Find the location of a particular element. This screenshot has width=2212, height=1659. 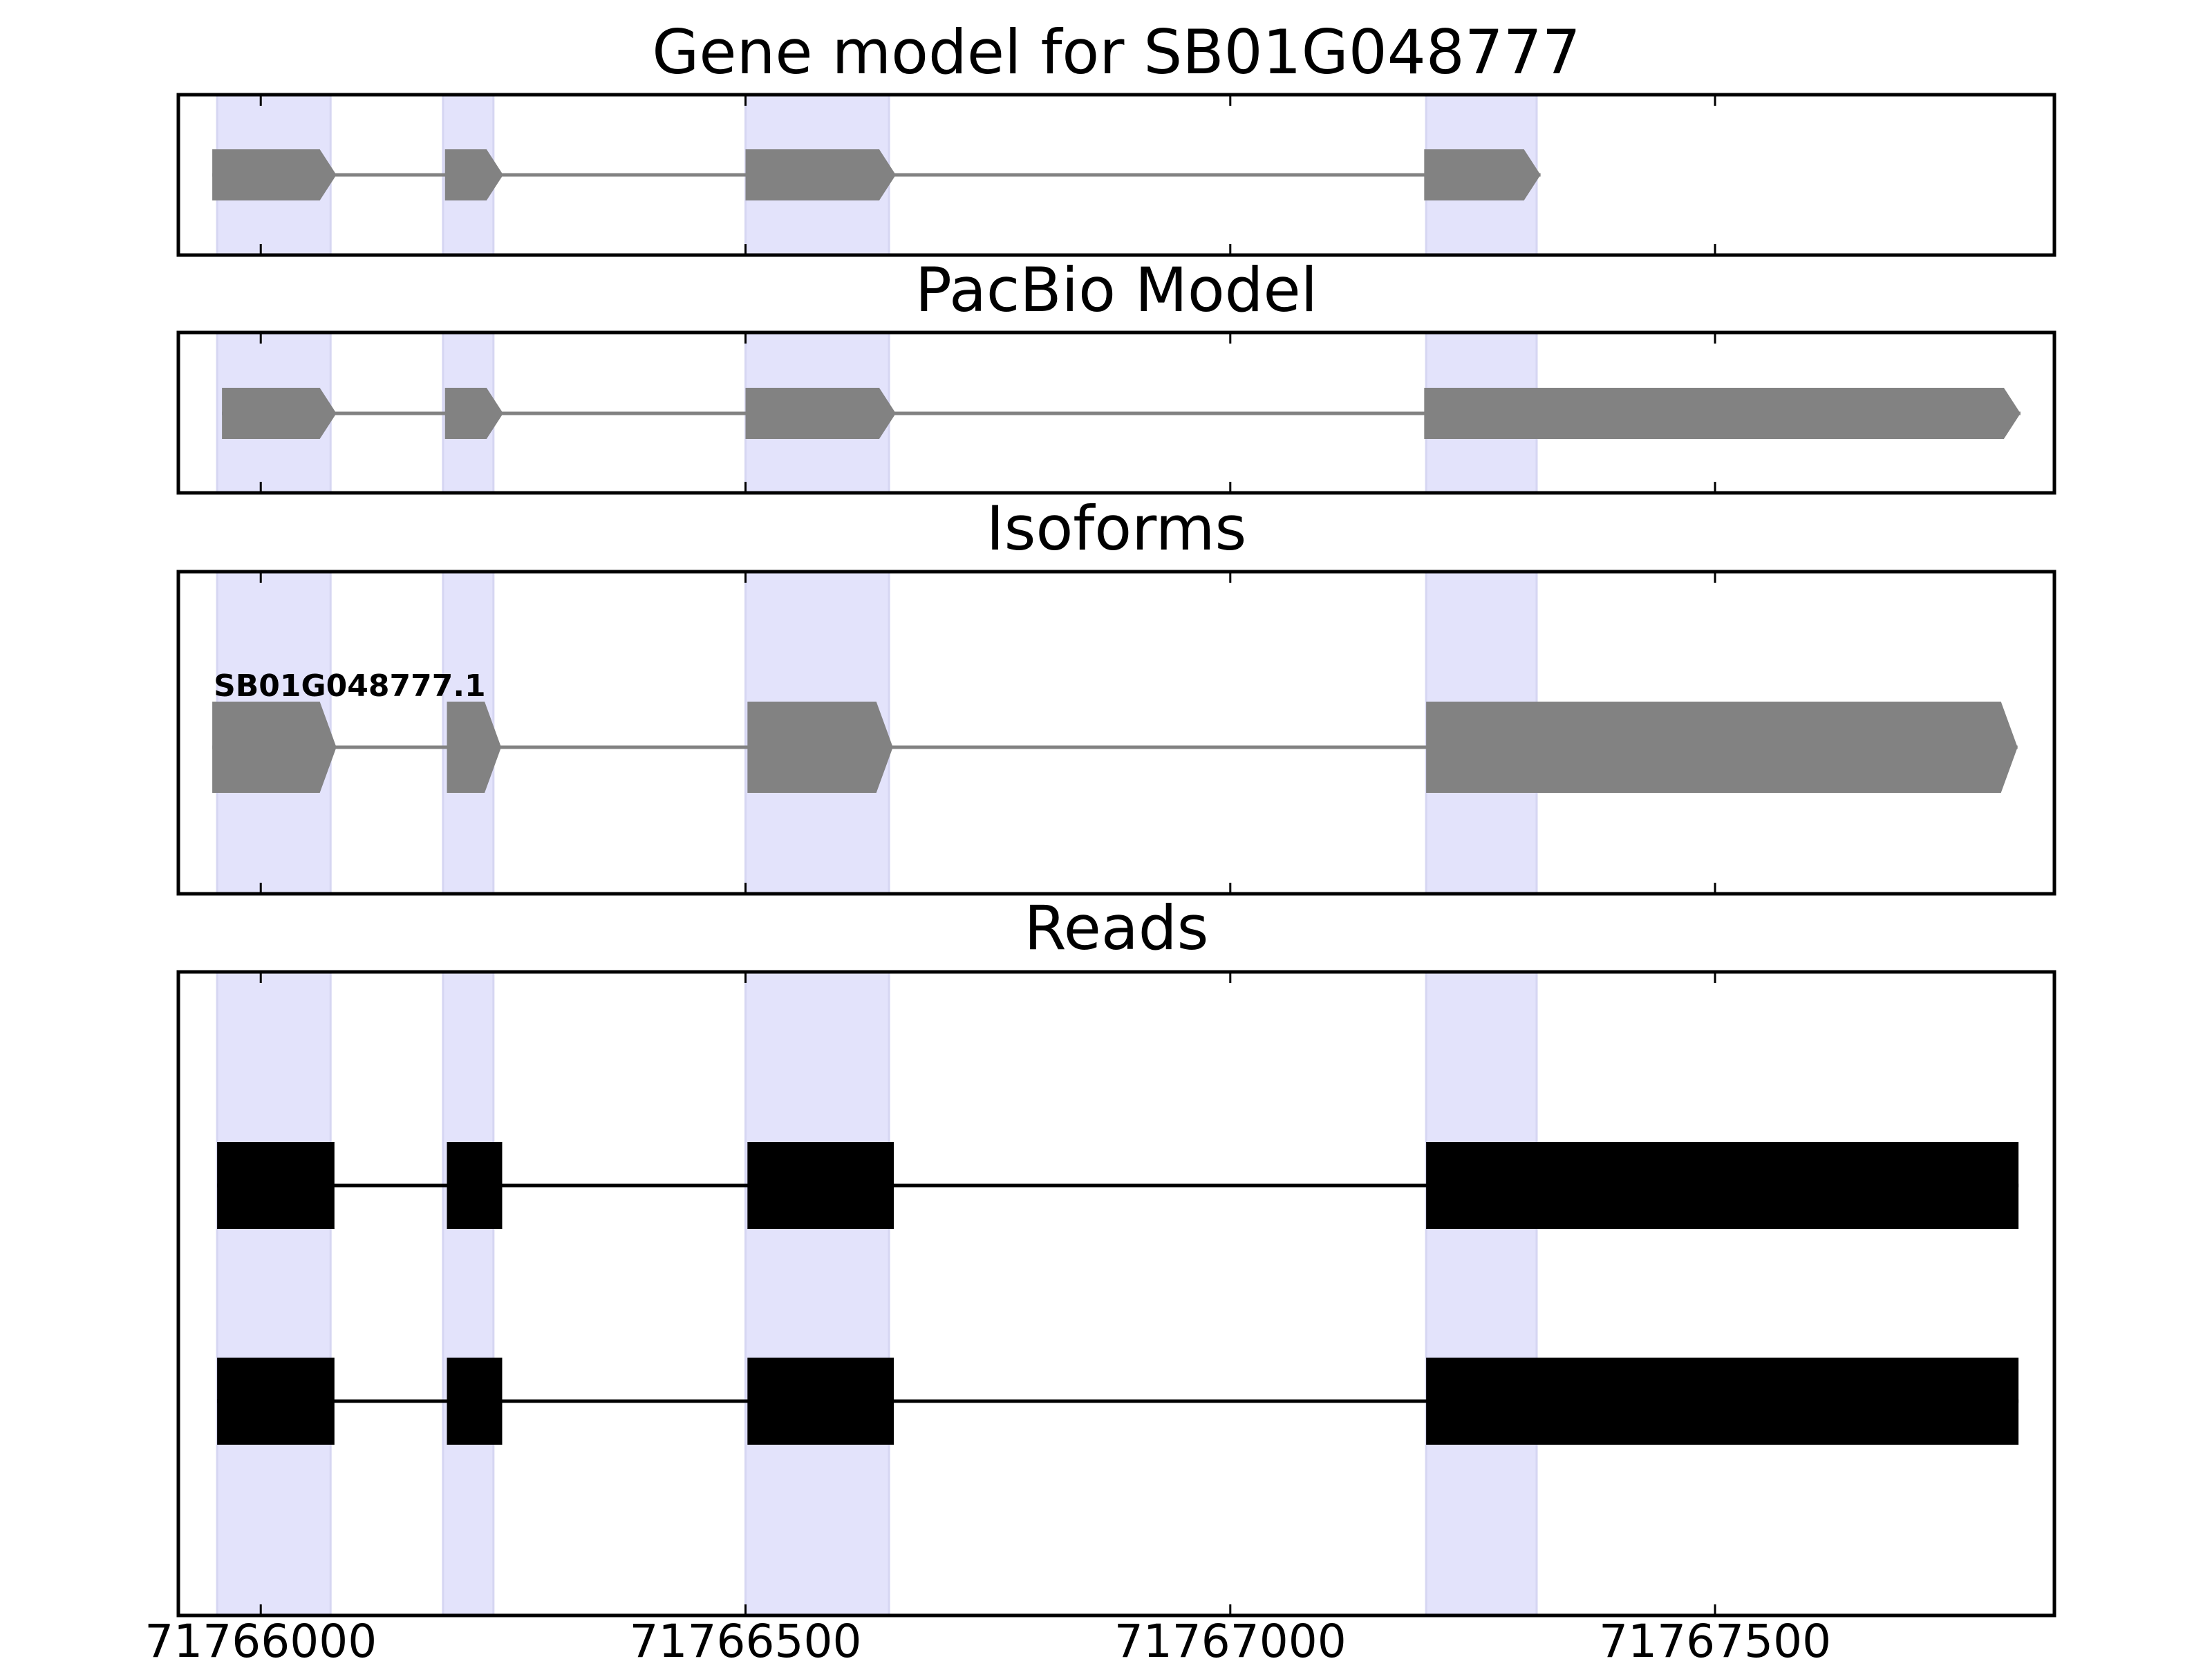

panel-pacbio-model: PacBio Model is located at coordinates (1116, 374).